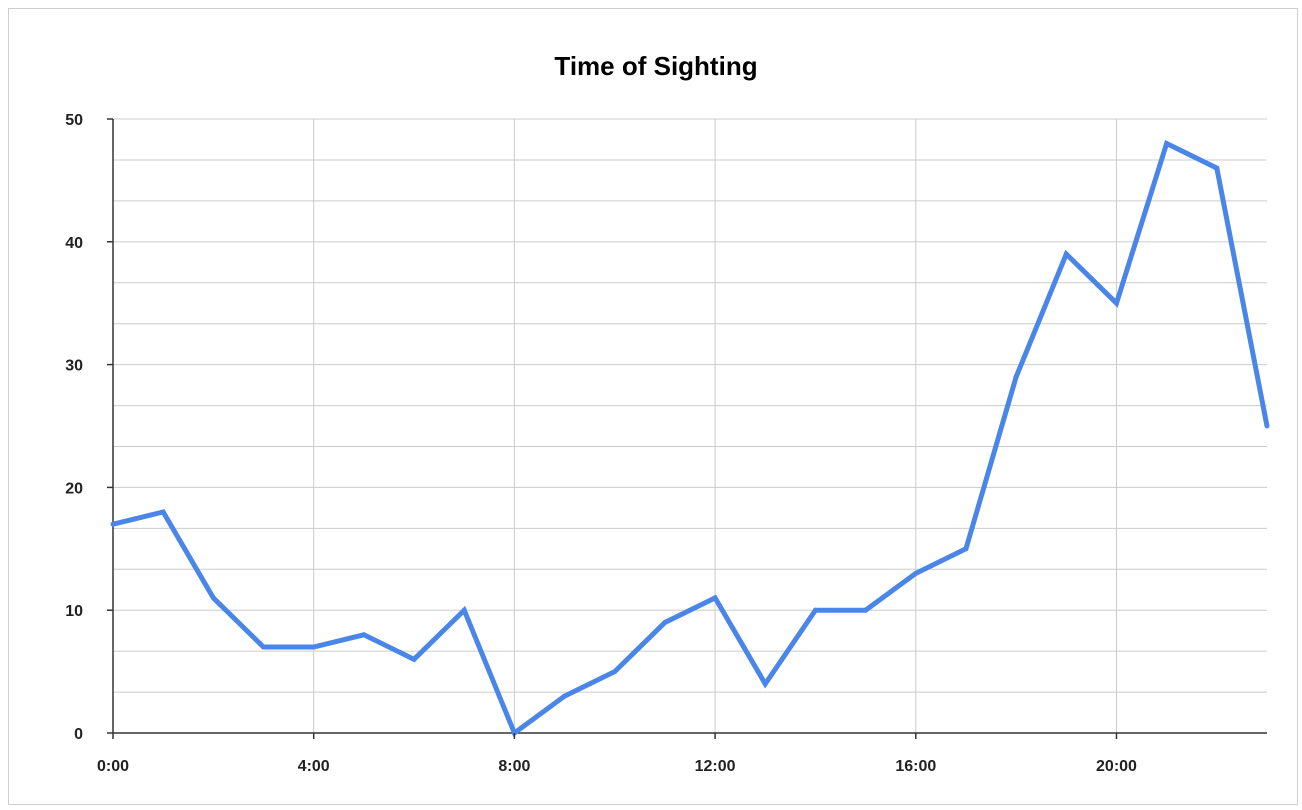  What do you see at coordinates (74, 243) in the screenshot?
I see `y-tick-label: 40` at bounding box center [74, 243].